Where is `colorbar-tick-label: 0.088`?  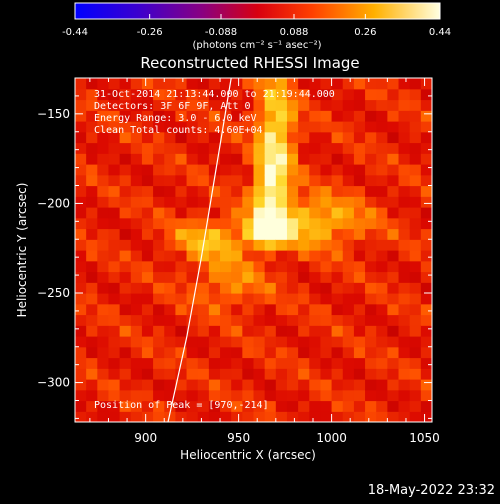 colorbar-tick-label: 0.088 is located at coordinates (294, 32).